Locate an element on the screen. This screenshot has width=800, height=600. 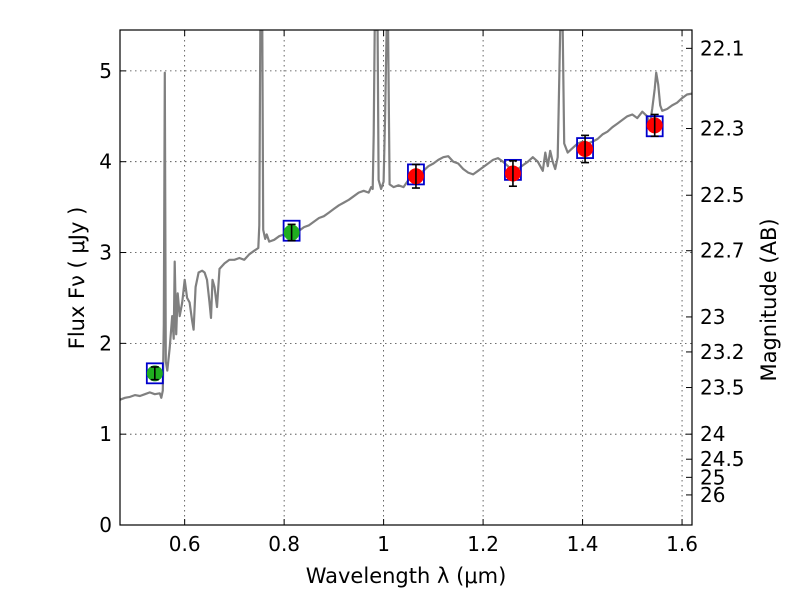
y-tick-label: 3 is located at coordinates (105, 253).